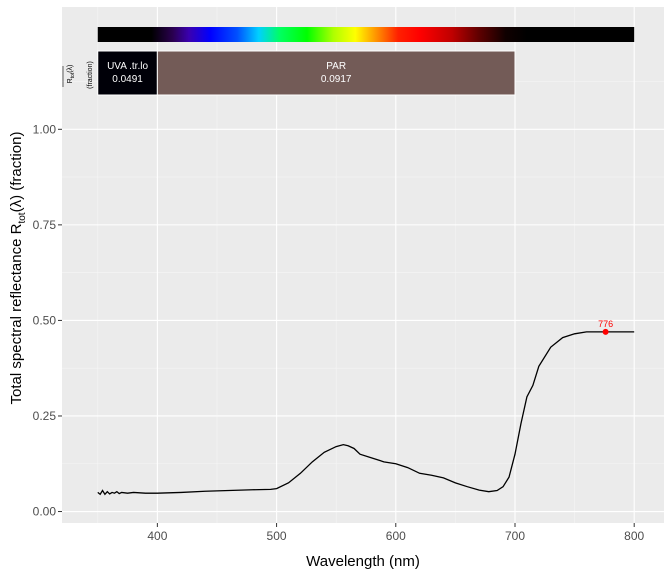  What do you see at coordinates (157, 536) in the screenshot?
I see `x-tick-label: 400` at bounding box center [157, 536].